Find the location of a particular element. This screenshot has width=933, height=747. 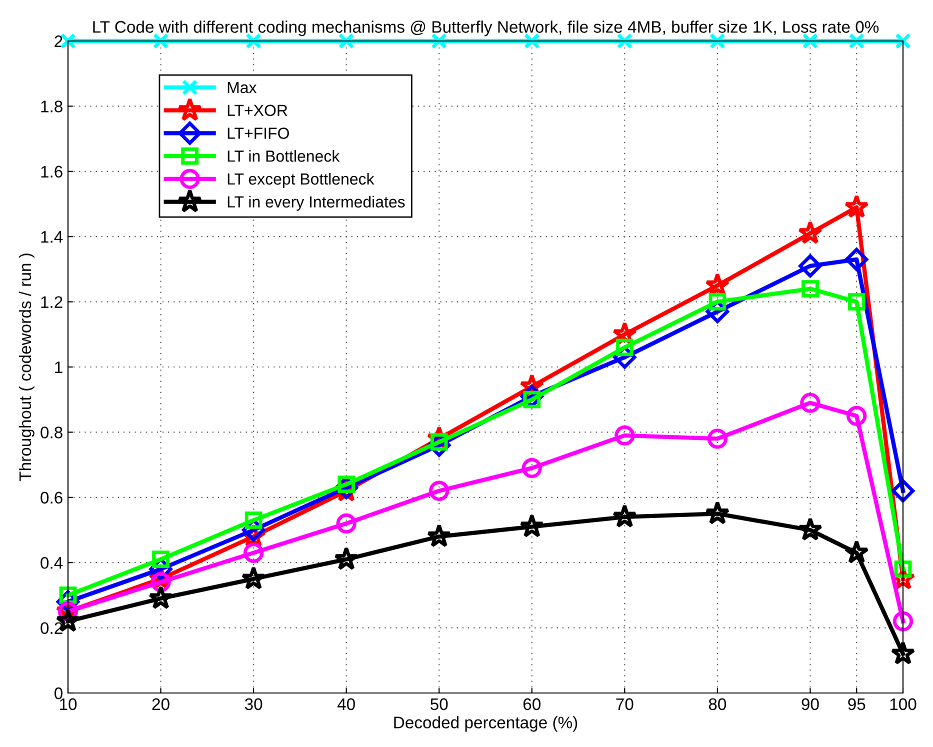

x-tick-label: 80 is located at coordinates (717, 704).